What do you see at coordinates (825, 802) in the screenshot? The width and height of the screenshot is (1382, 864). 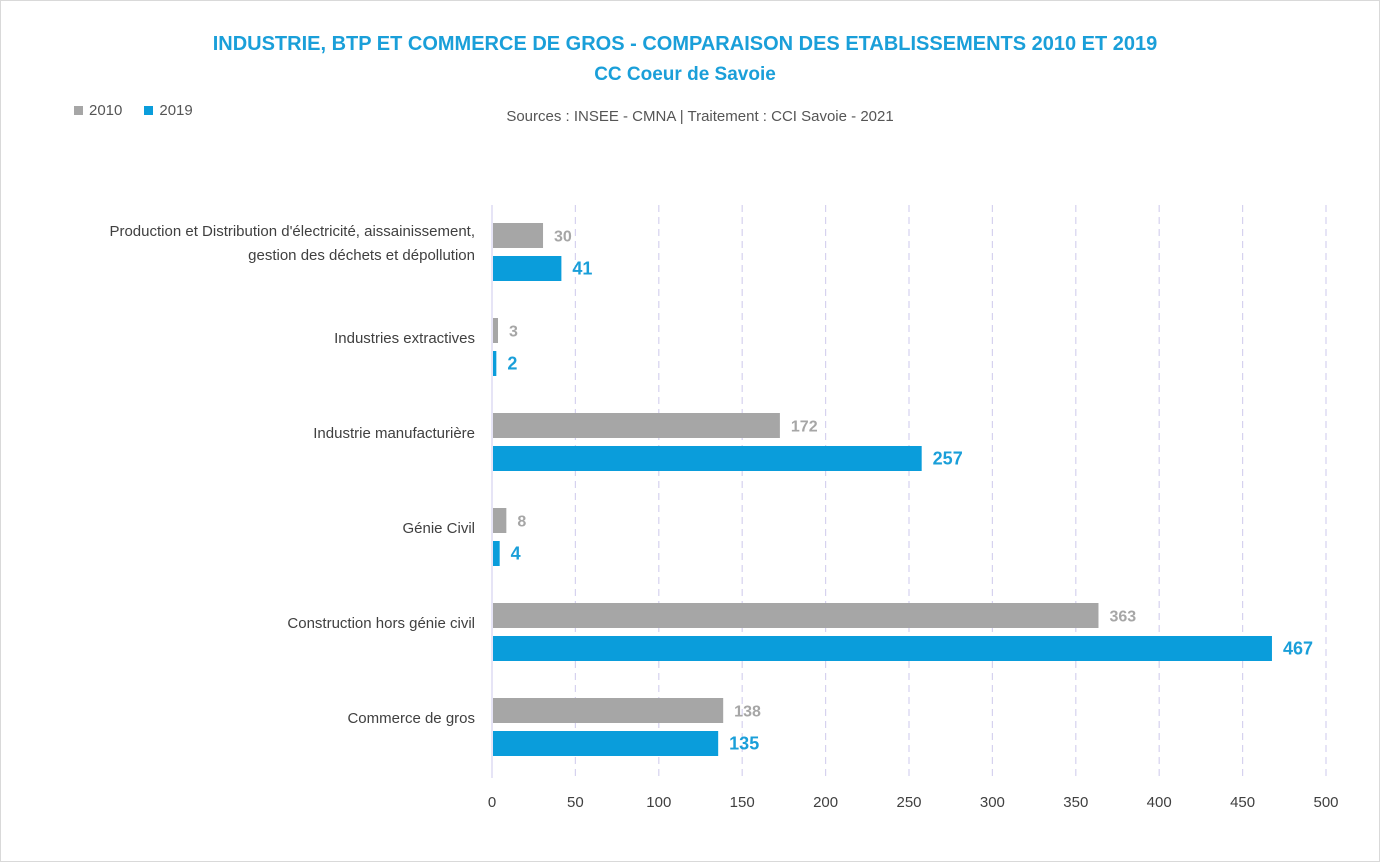 I see `x-tick-label-200: 200` at bounding box center [825, 802].